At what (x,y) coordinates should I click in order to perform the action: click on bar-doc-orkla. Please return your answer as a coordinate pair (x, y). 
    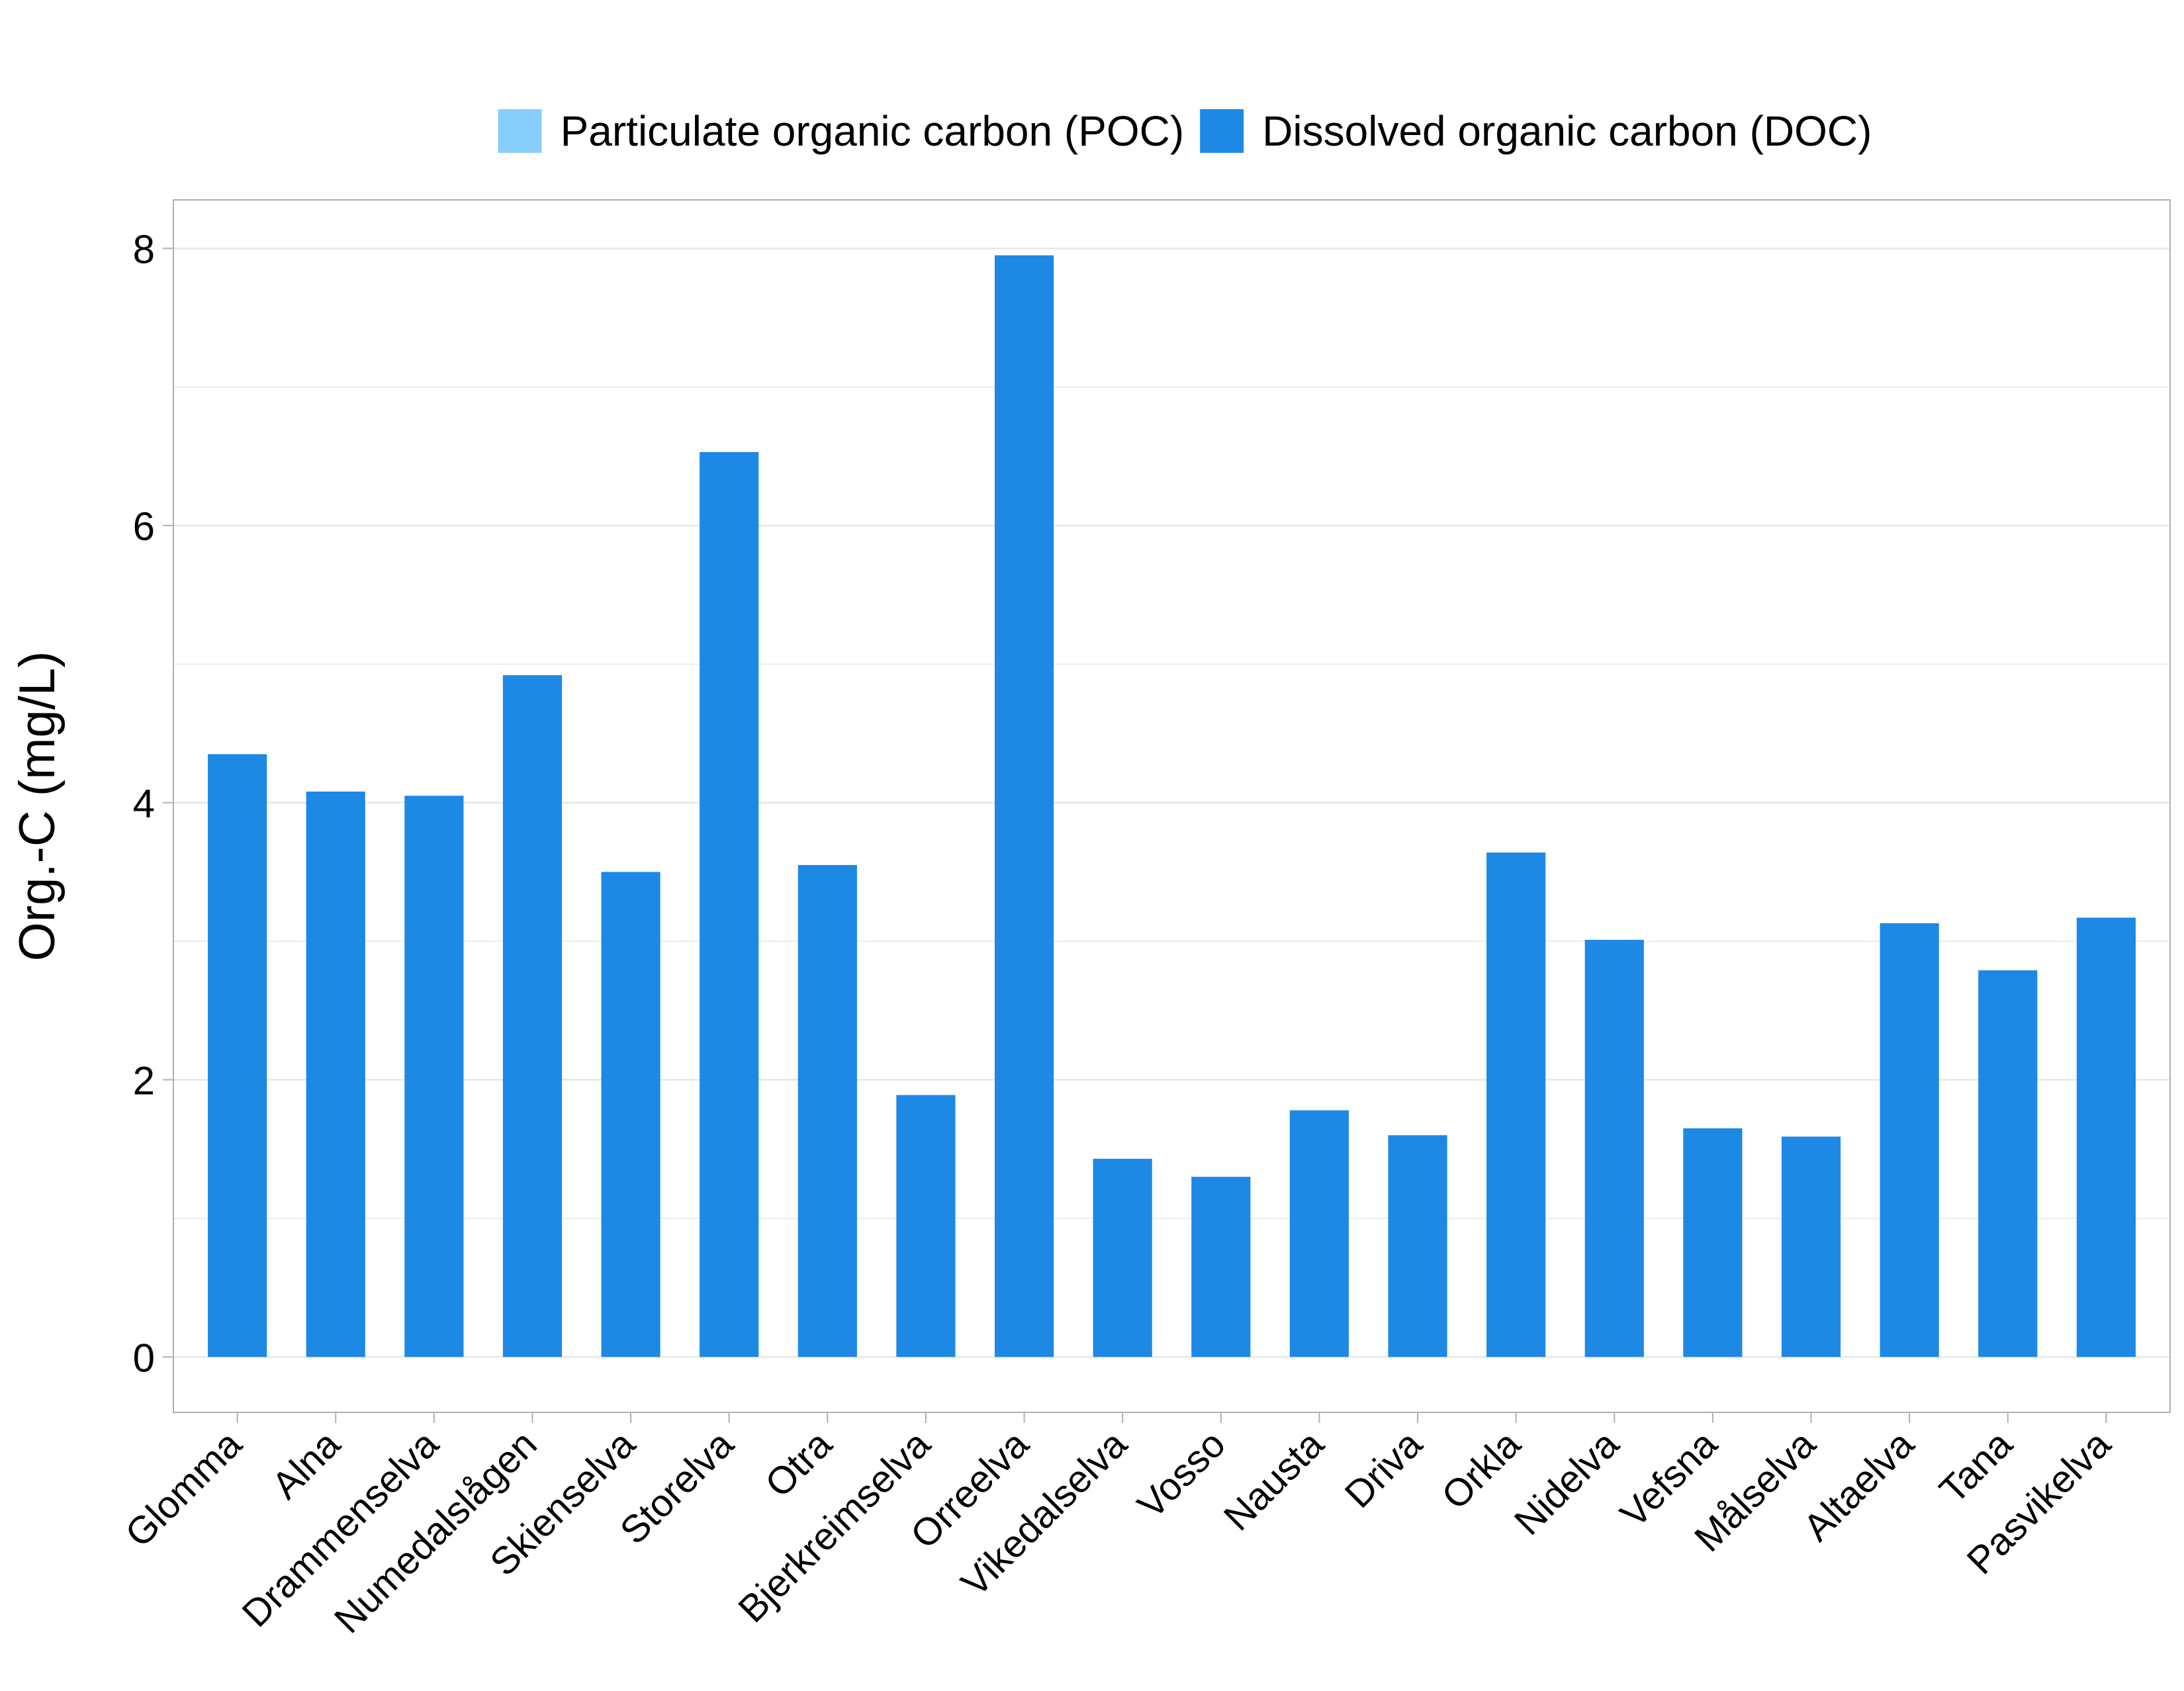
    Looking at the image, I should click on (1516, 1104).